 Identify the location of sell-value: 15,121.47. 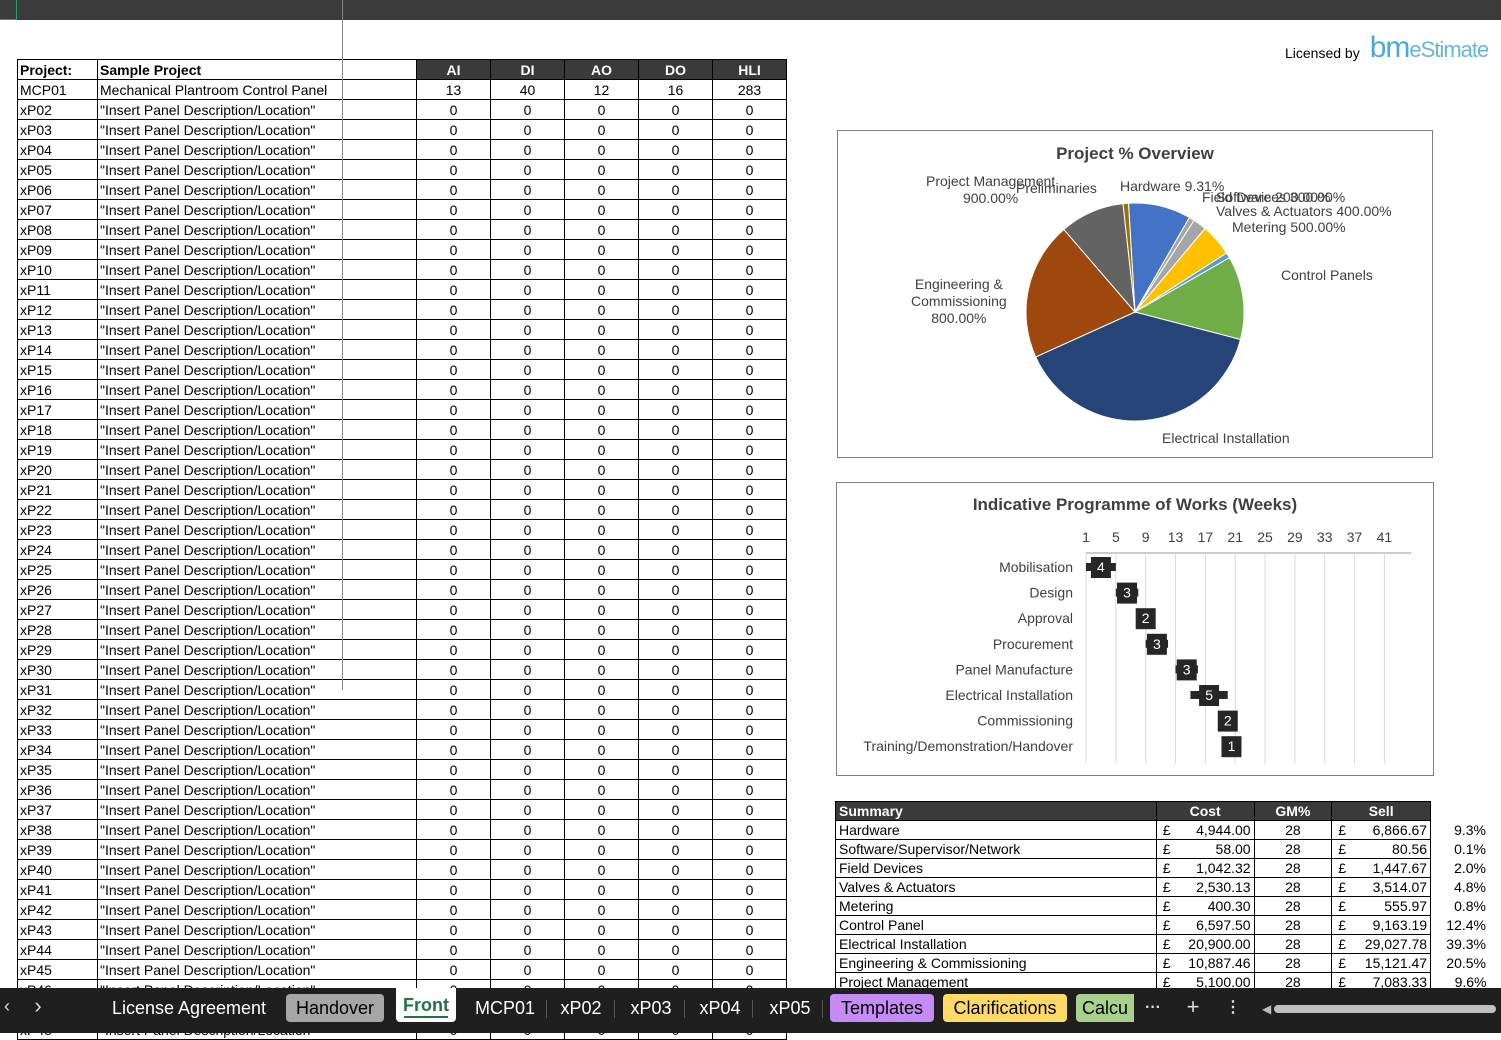
(1390, 963).